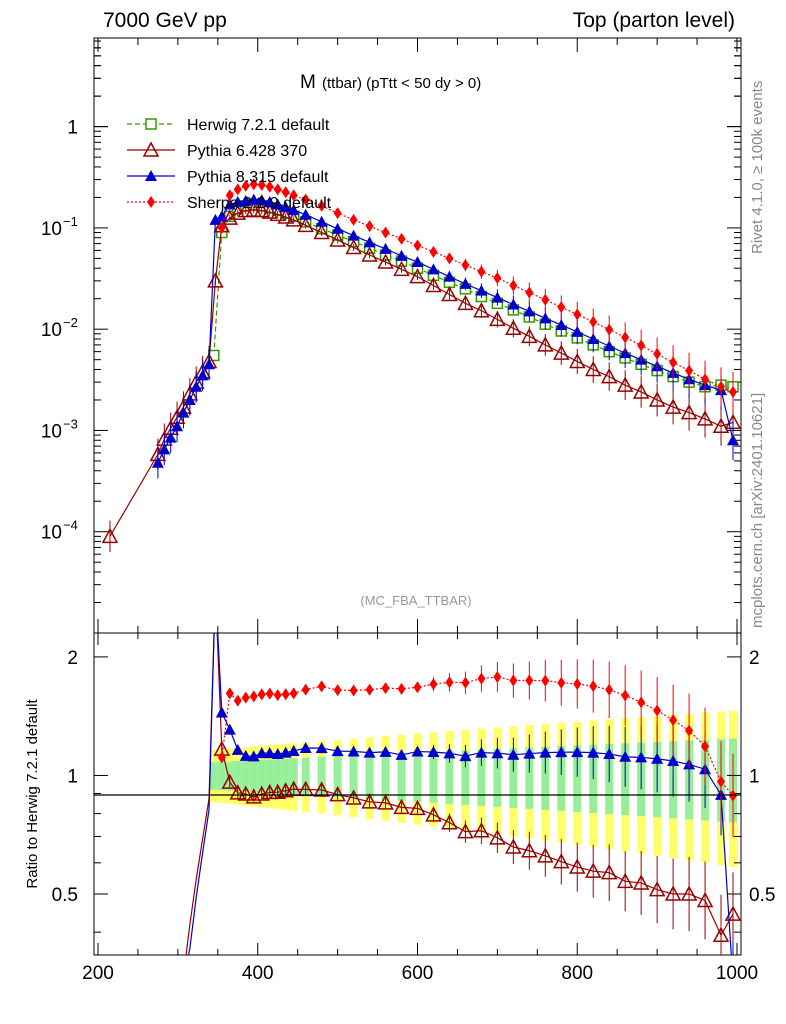 This screenshot has width=786, height=1024. Describe the element at coordinates (754, 776) in the screenshot. I see `ratio-tick-label-right: 1` at that location.